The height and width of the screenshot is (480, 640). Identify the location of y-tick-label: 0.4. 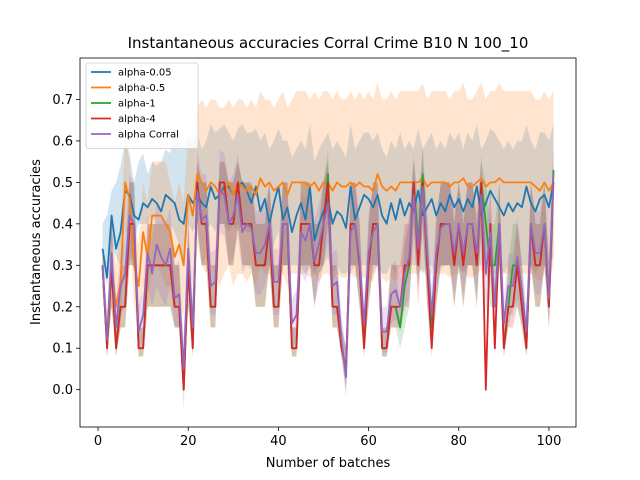
(62, 224).